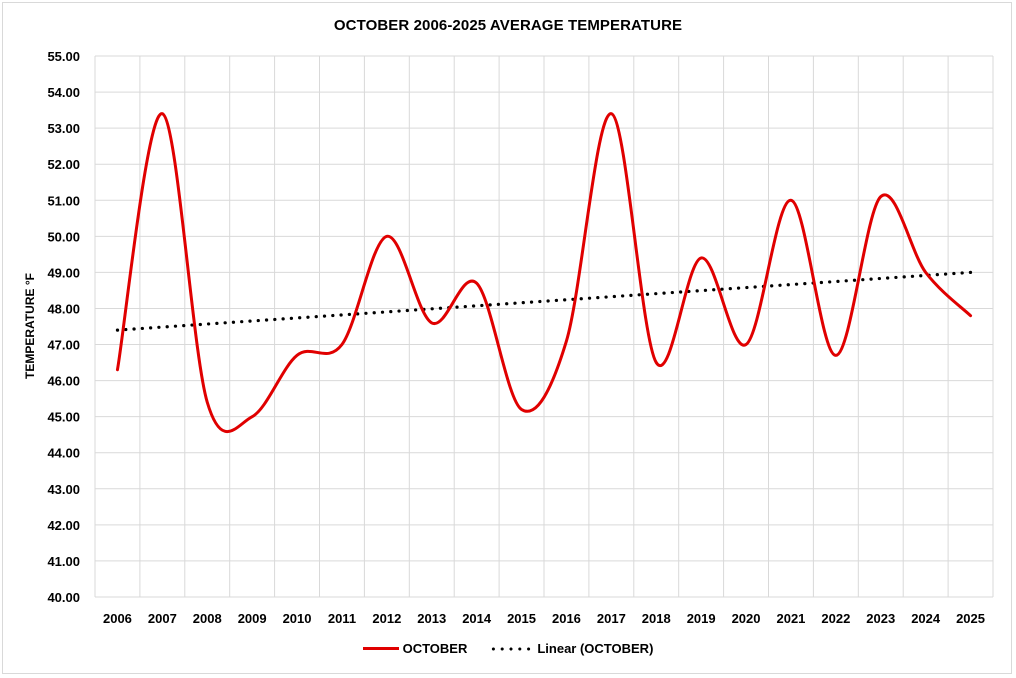  Describe the element at coordinates (508, 25) in the screenshot. I see `chart-title: OCTOBER 2006-2025 AVERAGE TEMPERATURE` at that location.